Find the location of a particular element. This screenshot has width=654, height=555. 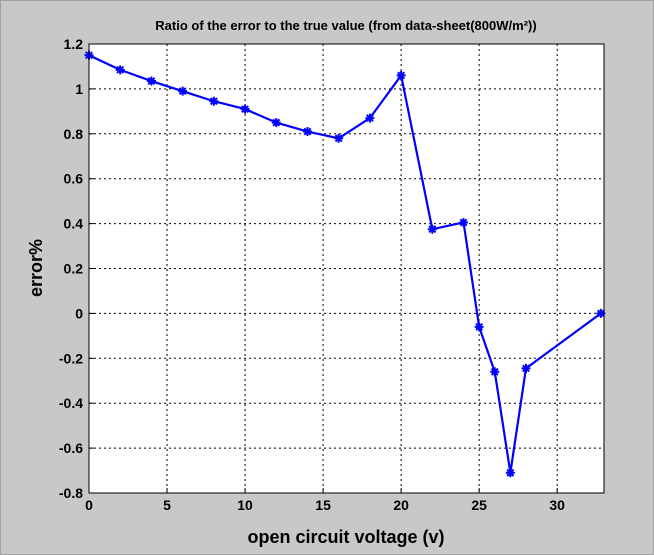

y-tick-label: 0.8 is located at coordinates (74, 134).